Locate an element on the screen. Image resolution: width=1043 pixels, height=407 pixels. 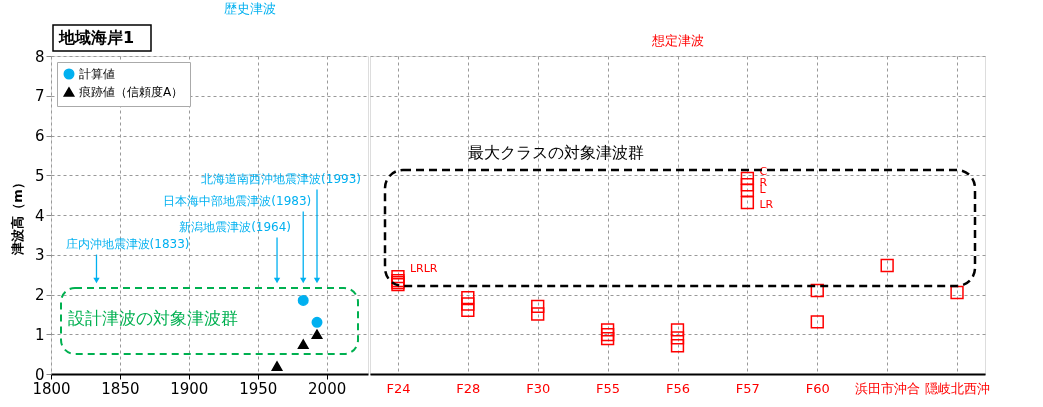
x-tick-label: F55 is located at coordinates (608, 388).